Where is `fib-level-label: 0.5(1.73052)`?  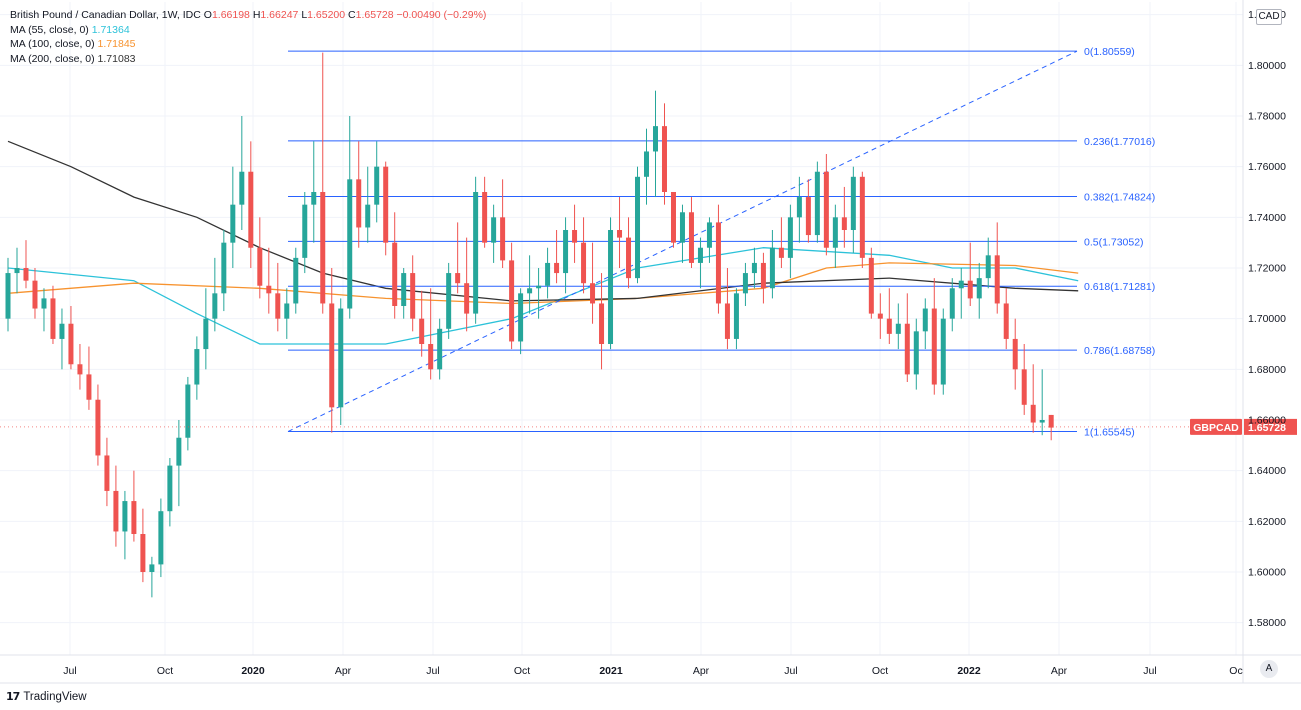 fib-level-label: 0.5(1.73052) is located at coordinates (1114, 242).